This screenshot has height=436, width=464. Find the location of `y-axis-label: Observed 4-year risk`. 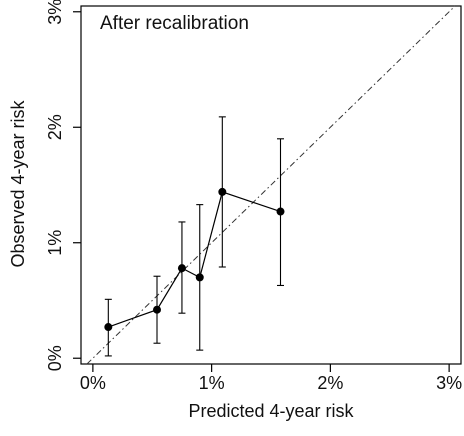

y-axis-label: Observed 4-year risk is located at coordinates (18, 183).